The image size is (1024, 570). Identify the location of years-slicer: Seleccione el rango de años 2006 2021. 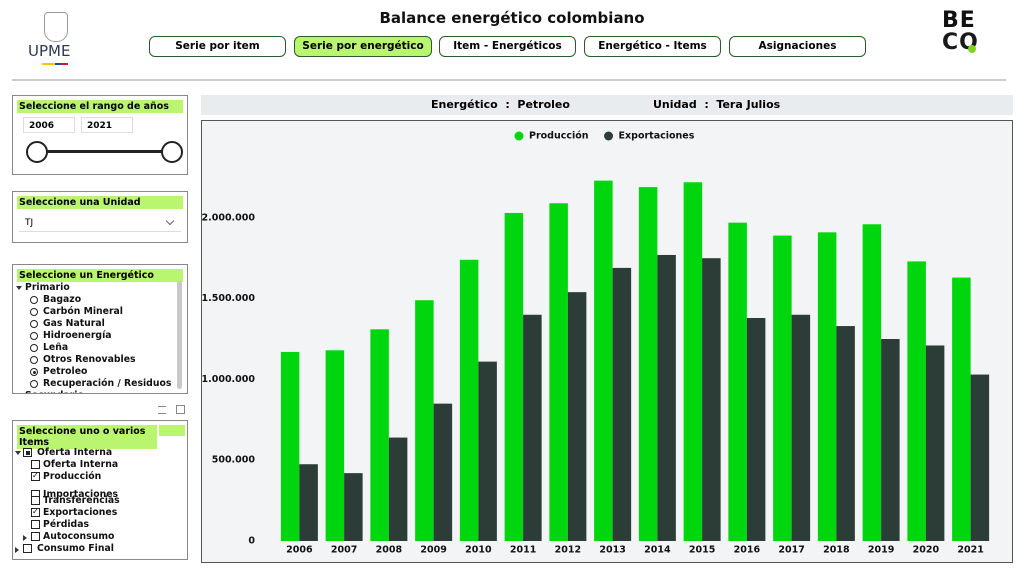
(100, 135).